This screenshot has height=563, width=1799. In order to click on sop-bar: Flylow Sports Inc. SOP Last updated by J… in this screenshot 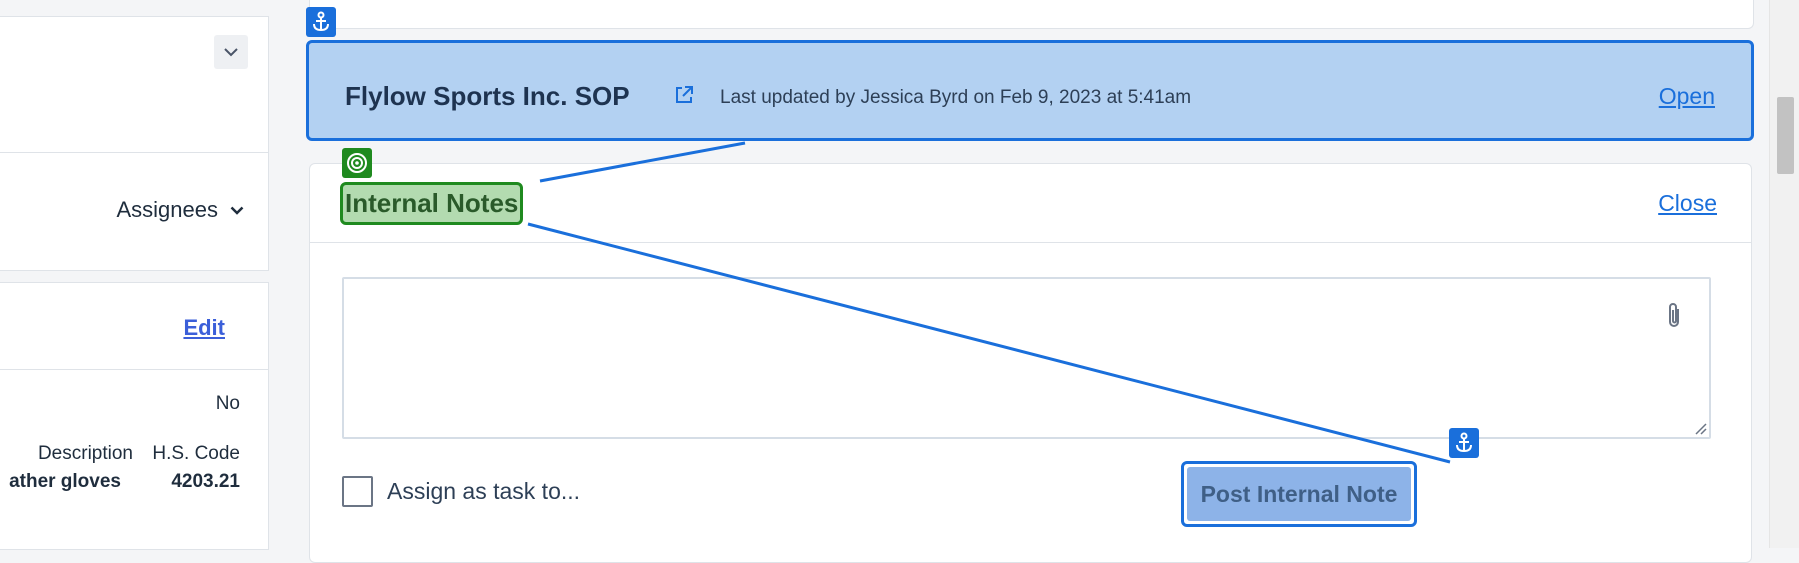, I will do `click(1030, 90)`.